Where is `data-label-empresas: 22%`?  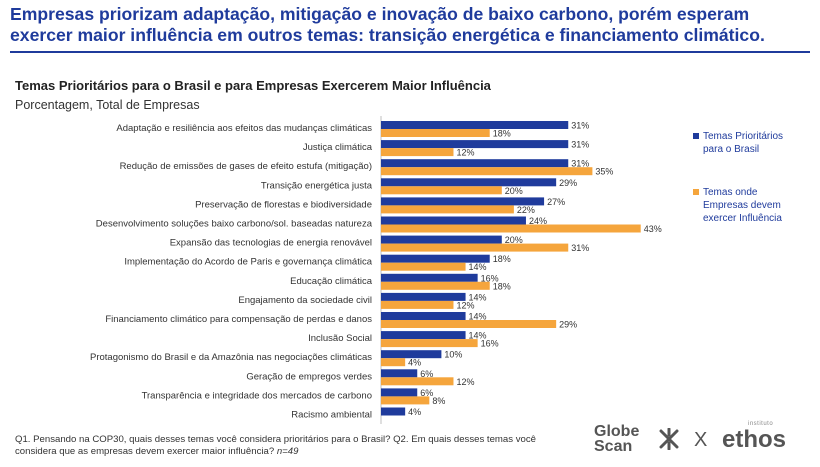 data-label-empresas: 22% is located at coordinates (526, 210).